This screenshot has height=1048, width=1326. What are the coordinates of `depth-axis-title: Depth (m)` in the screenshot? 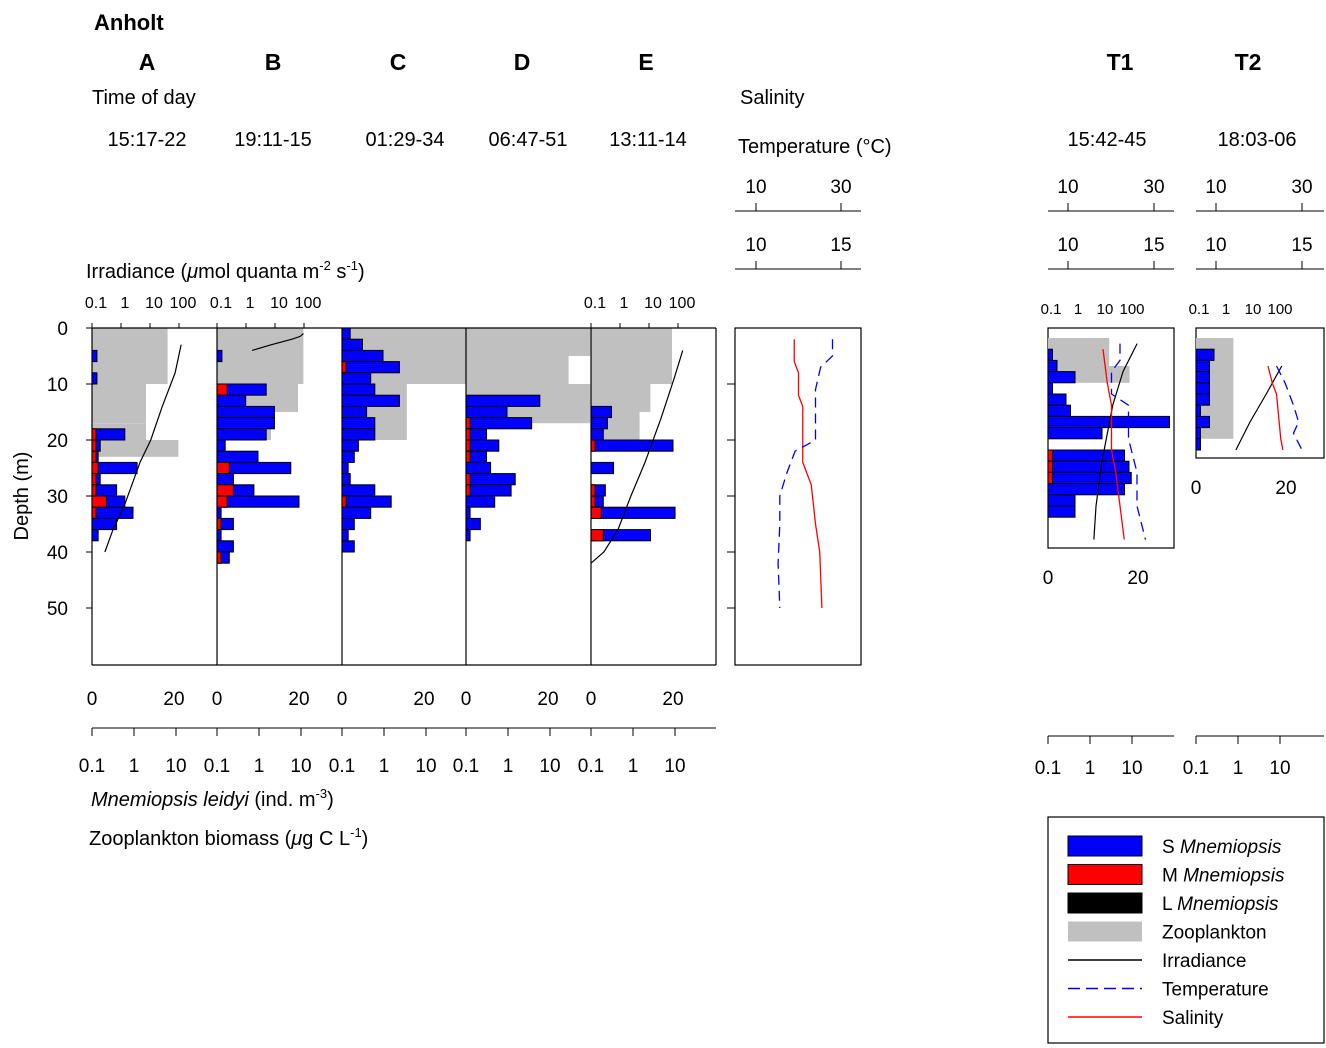 It's located at (22, 496).